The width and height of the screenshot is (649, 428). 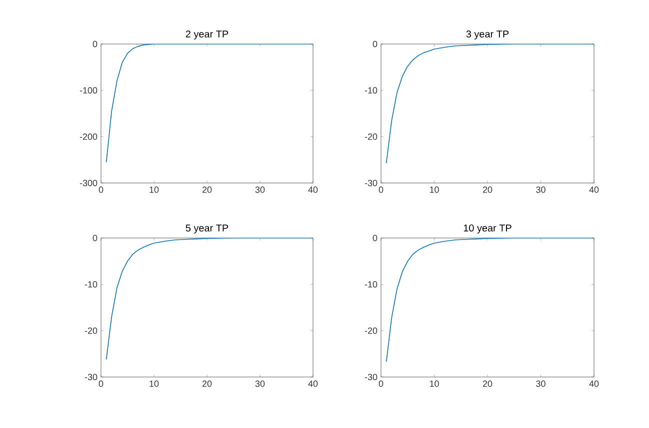 What do you see at coordinates (89, 183) in the screenshot?
I see `y-tick-label: -300` at bounding box center [89, 183].